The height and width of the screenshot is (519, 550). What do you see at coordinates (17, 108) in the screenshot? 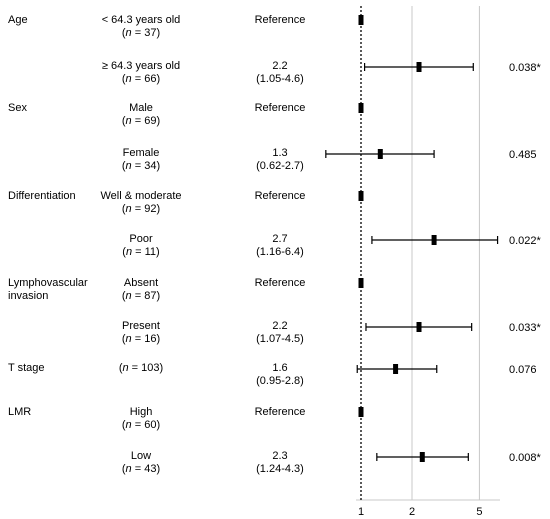
I see `variable-label: Sex` at bounding box center [17, 108].